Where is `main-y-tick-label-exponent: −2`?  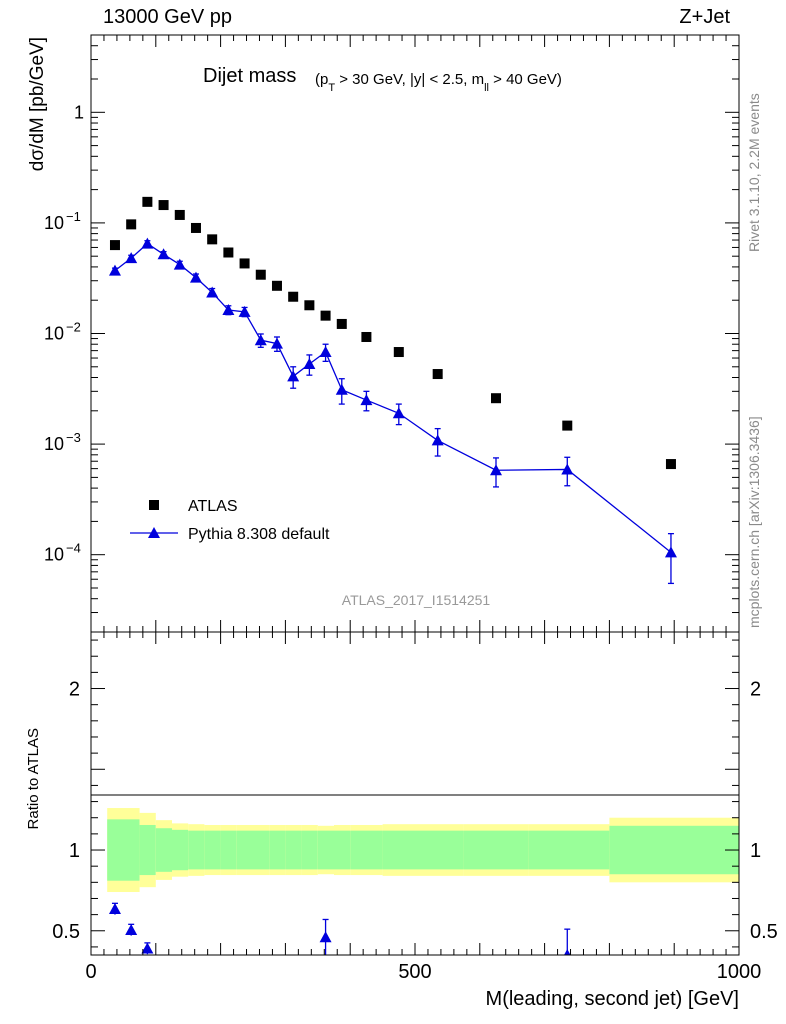
main-y-tick-label-exponent: −2 is located at coordinates (73, 327).